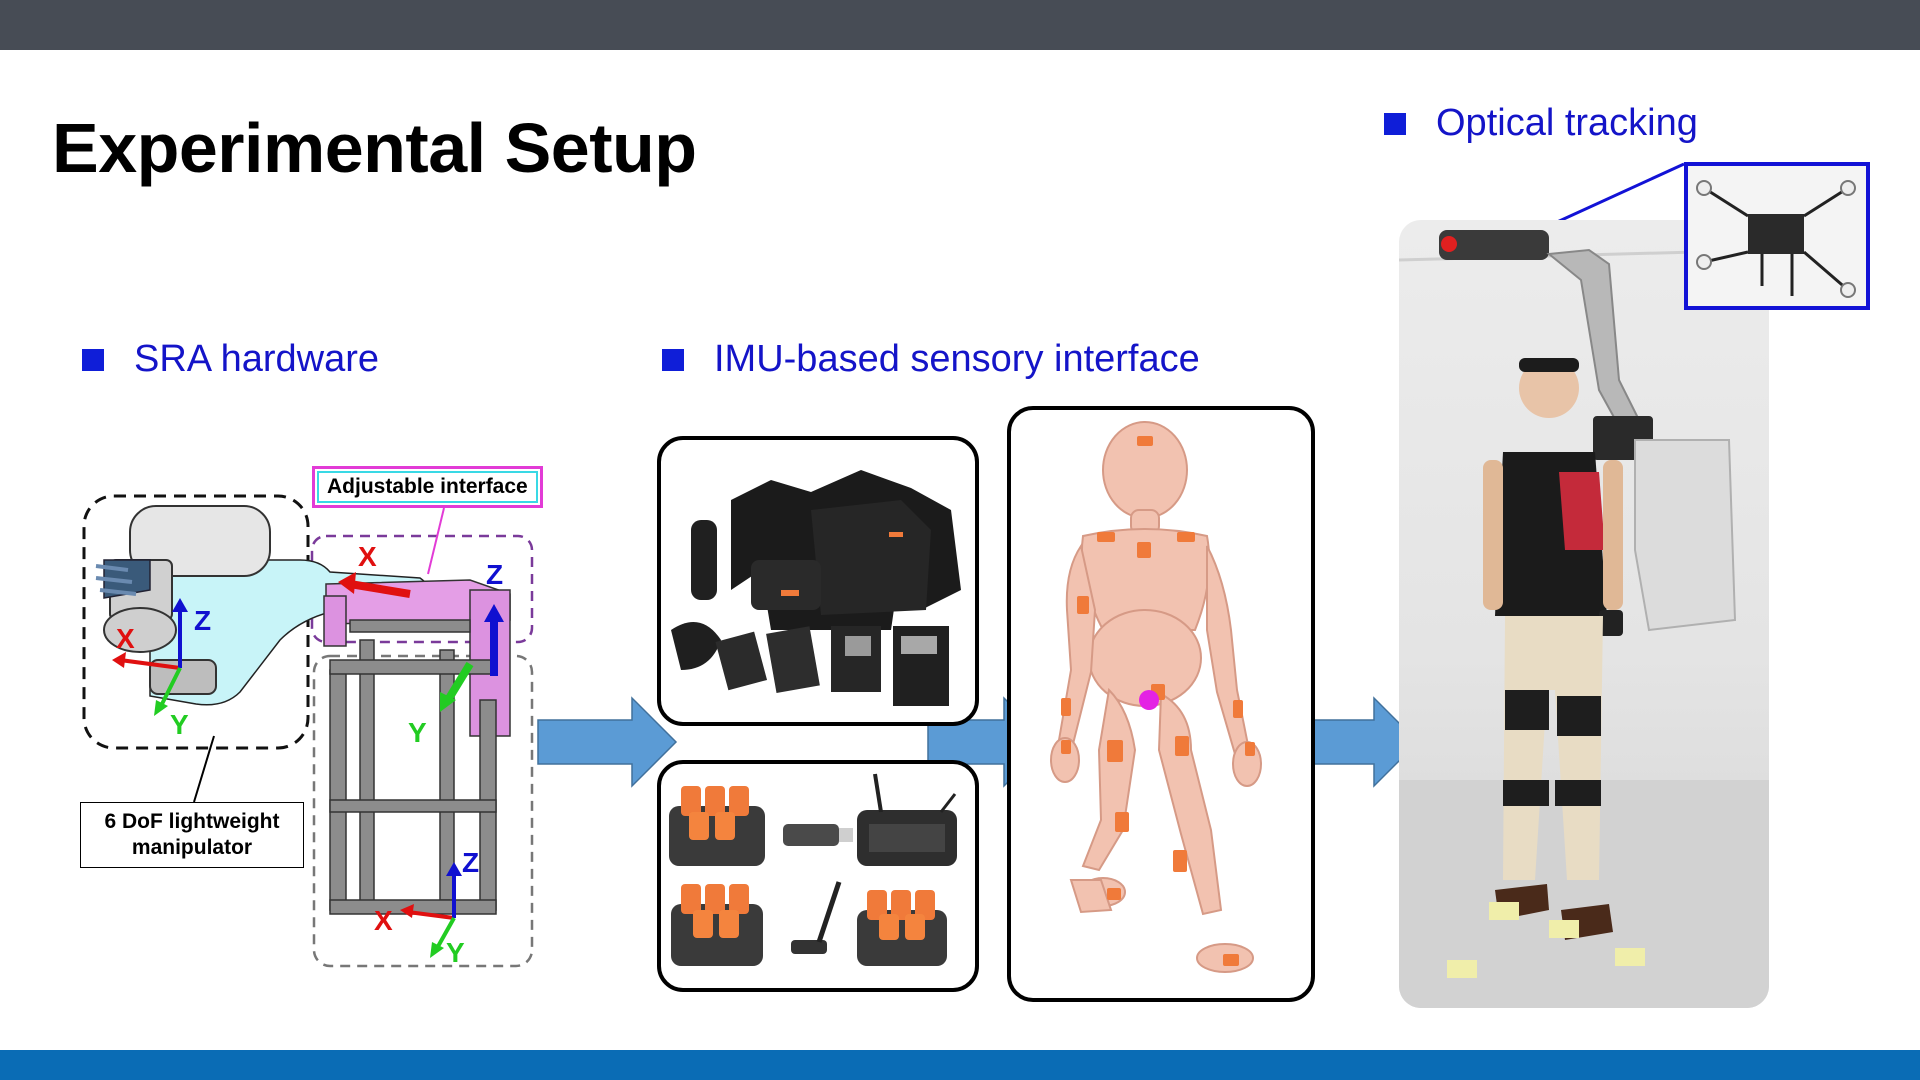 The image size is (1920, 1080). Describe the element at coordinates (192, 835) in the screenshot. I see `manipulator-label: 6 DoF lightweight manipulator` at that location.